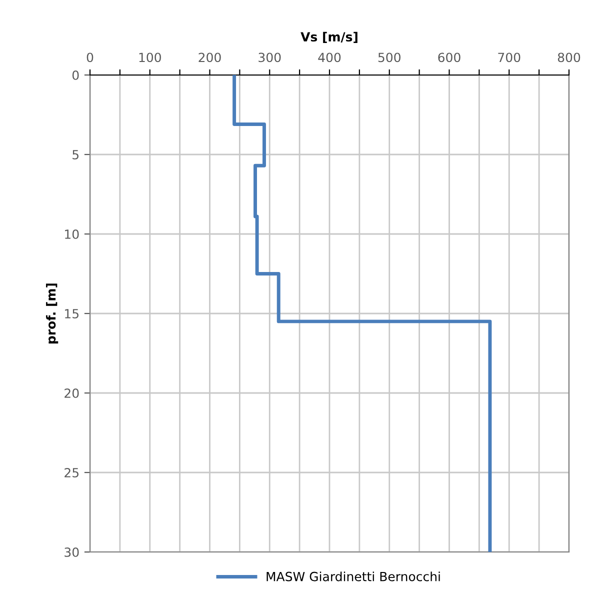  I want to click on y-tick-label: 5, so click(75, 155).